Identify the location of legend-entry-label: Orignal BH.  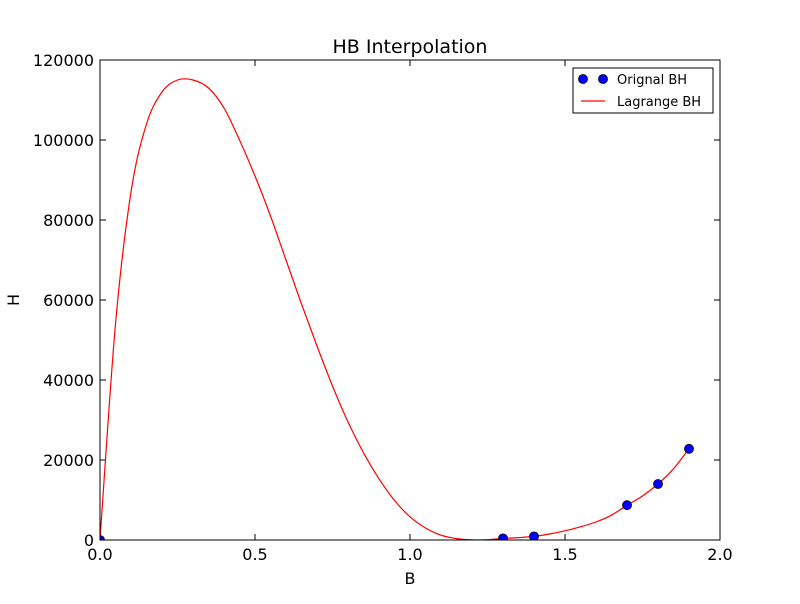
(652, 80).